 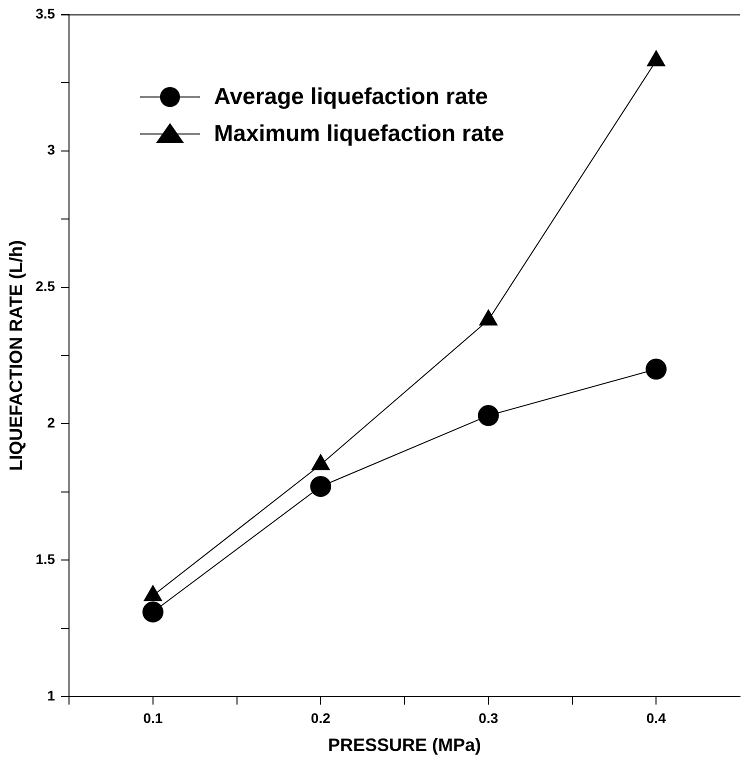 I want to click on y-tick-label: 3.5, so click(x=46, y=13).